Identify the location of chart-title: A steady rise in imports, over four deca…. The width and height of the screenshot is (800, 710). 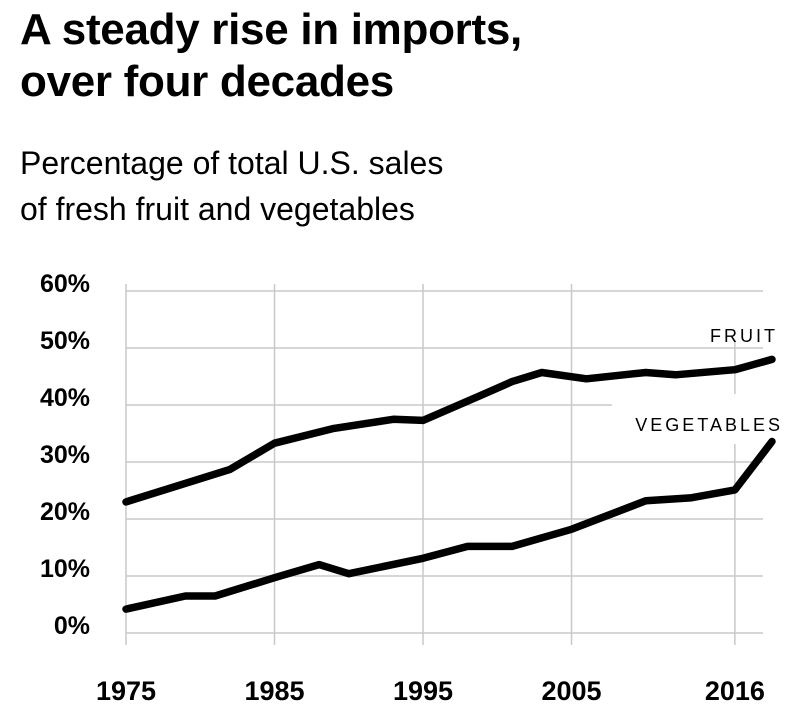
(271, 56).